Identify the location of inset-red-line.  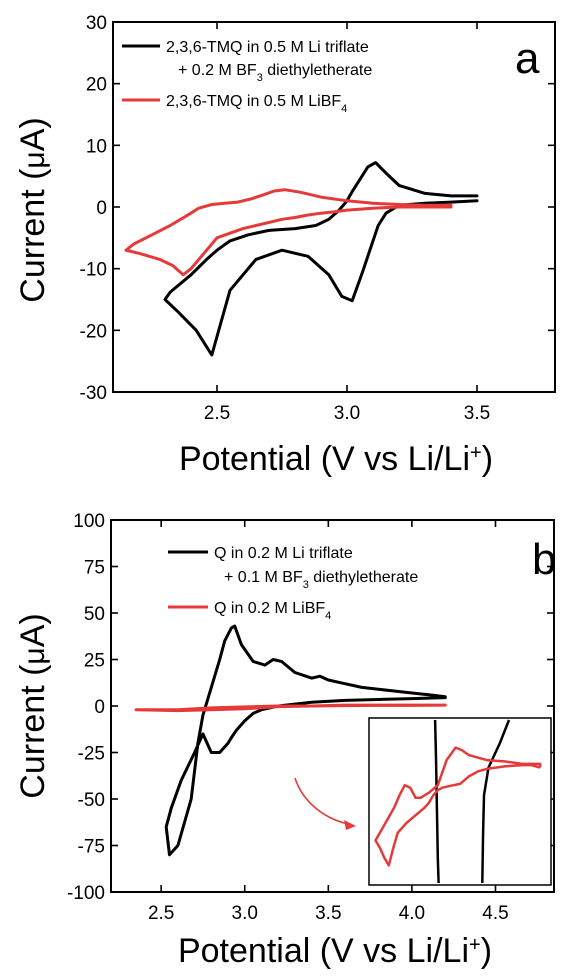
(458, 806).